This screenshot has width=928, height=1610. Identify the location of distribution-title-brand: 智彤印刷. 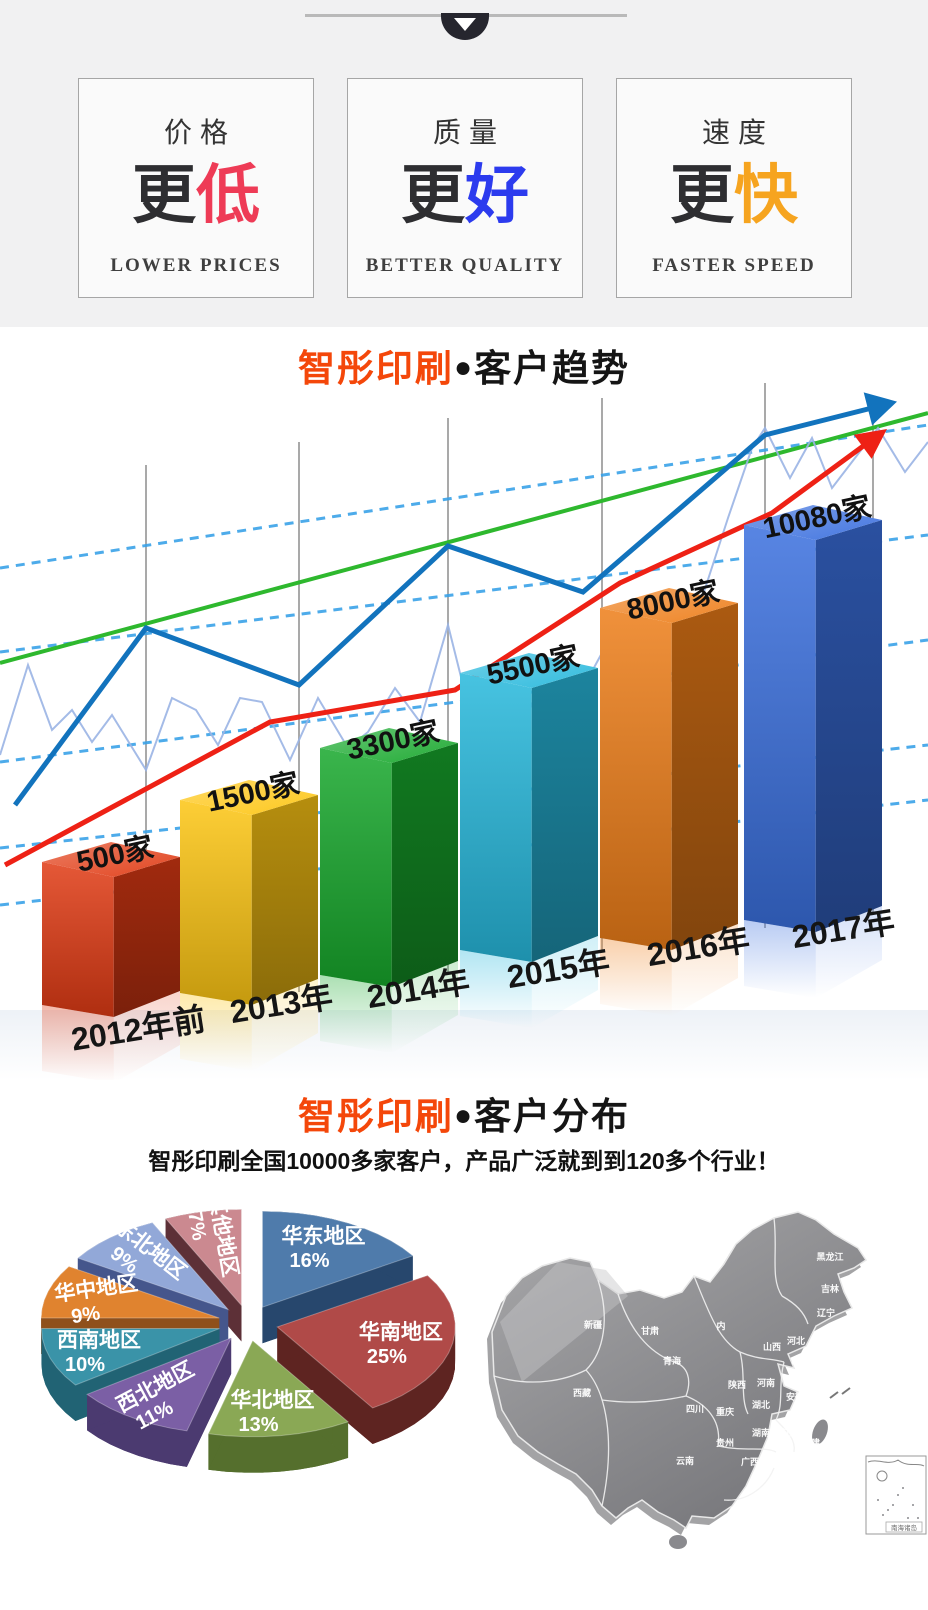
(375, 1116).